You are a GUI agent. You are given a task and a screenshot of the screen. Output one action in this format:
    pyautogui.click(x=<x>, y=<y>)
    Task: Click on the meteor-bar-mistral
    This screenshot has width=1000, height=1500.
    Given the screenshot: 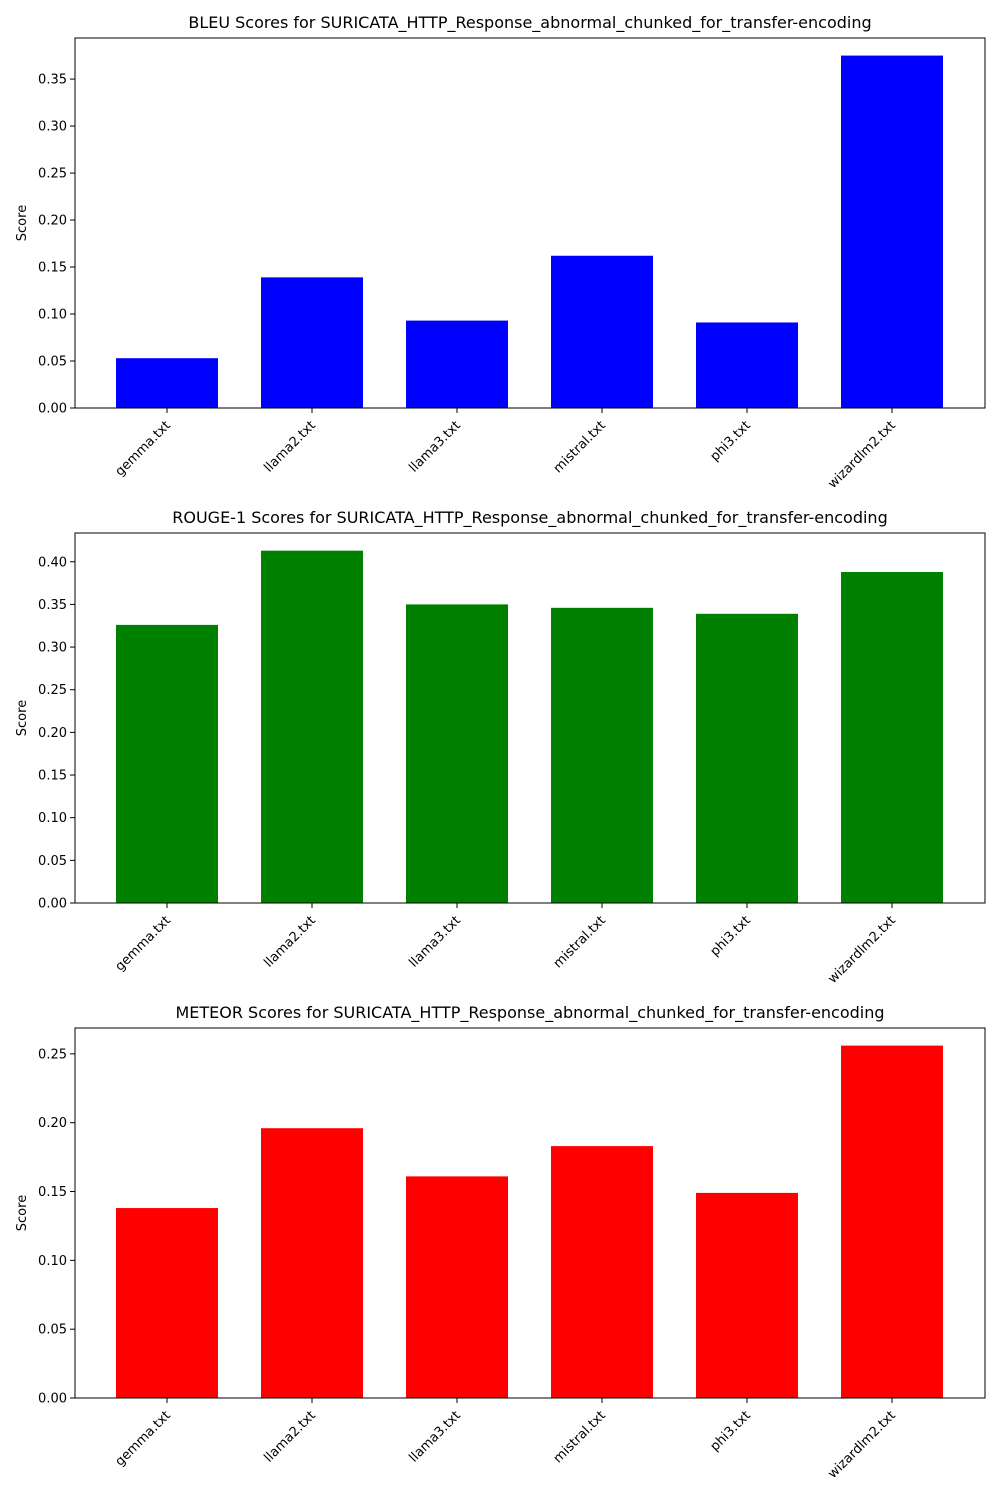 What is the action you would take?
    pyautogui.click(x=602, y=1272)
    